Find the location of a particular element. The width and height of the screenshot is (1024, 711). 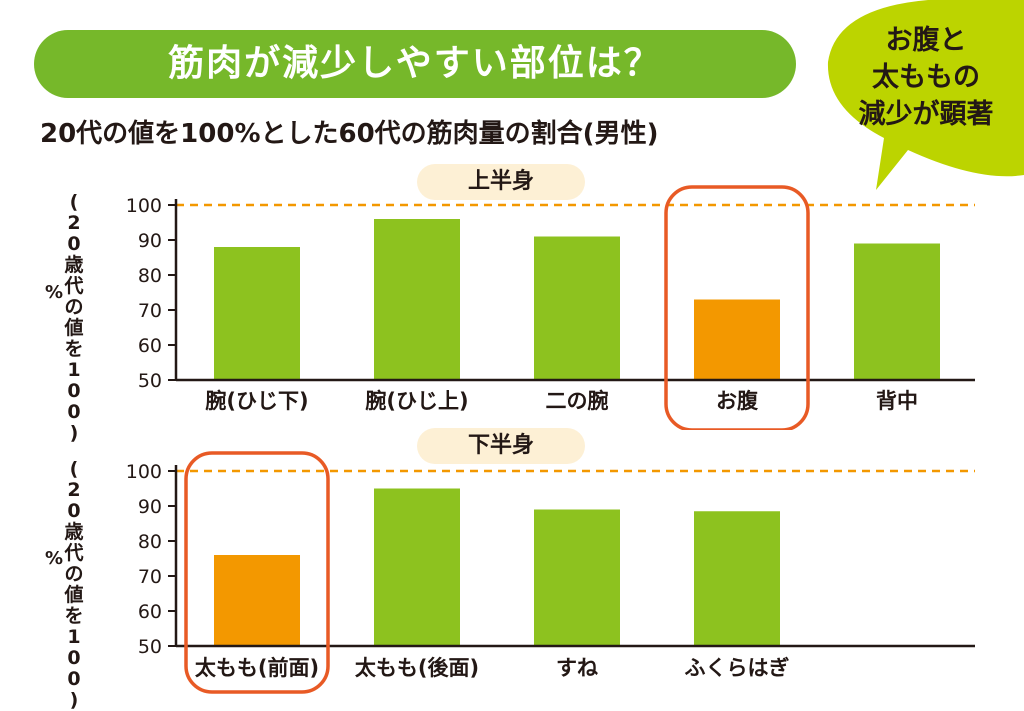

category-label: 腕(ひじ上) is located at coordinates (416, 401).